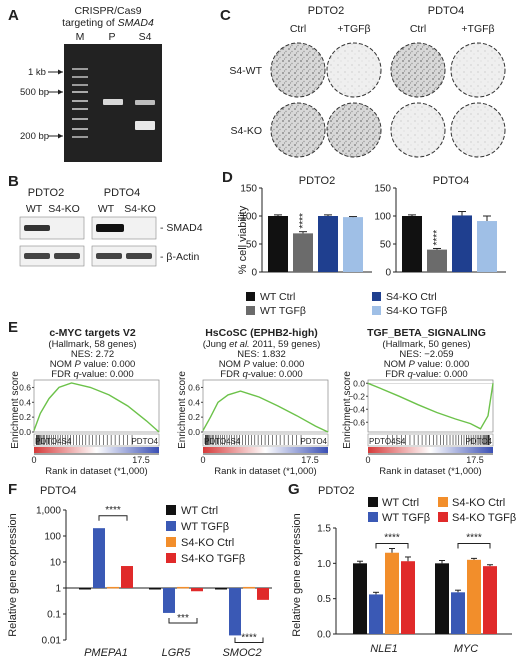 The width and height of the screenshot is (520, 664). What do you see at coordinates (426, 333) in the screenshot?
I see `gsea-title-2: TGF_BETA_SIGNALING` at bounding box center [426, 333].